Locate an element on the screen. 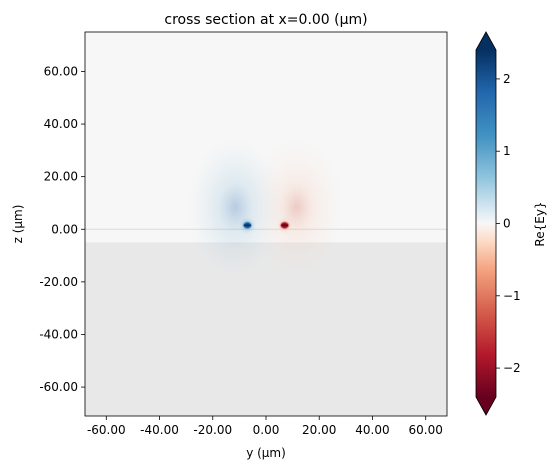 Image resolution: width=556 pixels, height=470 pixels. y-tick-label: -60.00 is located at coordinates (58, 387).